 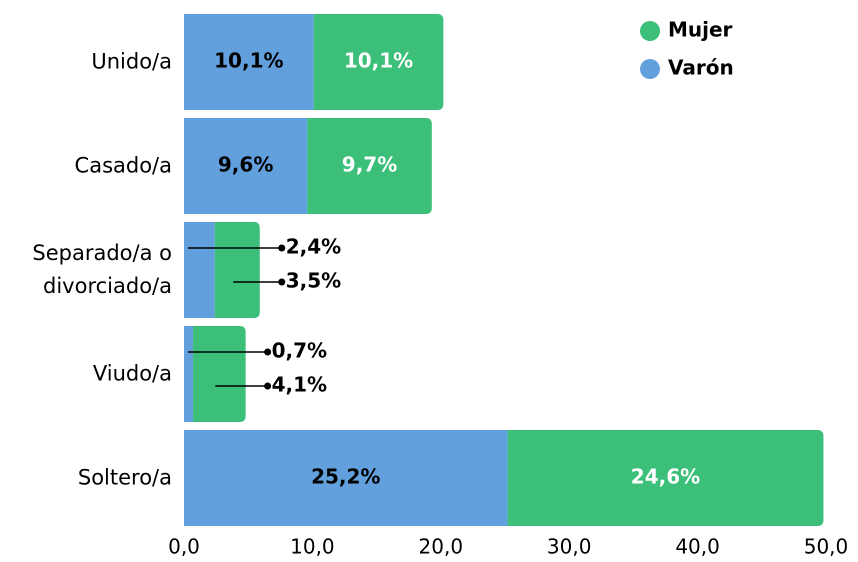 I want to click on x-tick-label: 0,0, so click(x=184, y=547).